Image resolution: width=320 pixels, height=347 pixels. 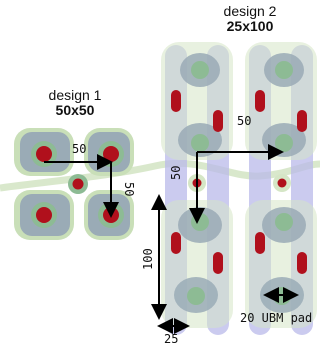 What do you see at coordinates (109, 152) in the screenshot?
I see `design1-pad-top-right` at bounding box center [109, 152].